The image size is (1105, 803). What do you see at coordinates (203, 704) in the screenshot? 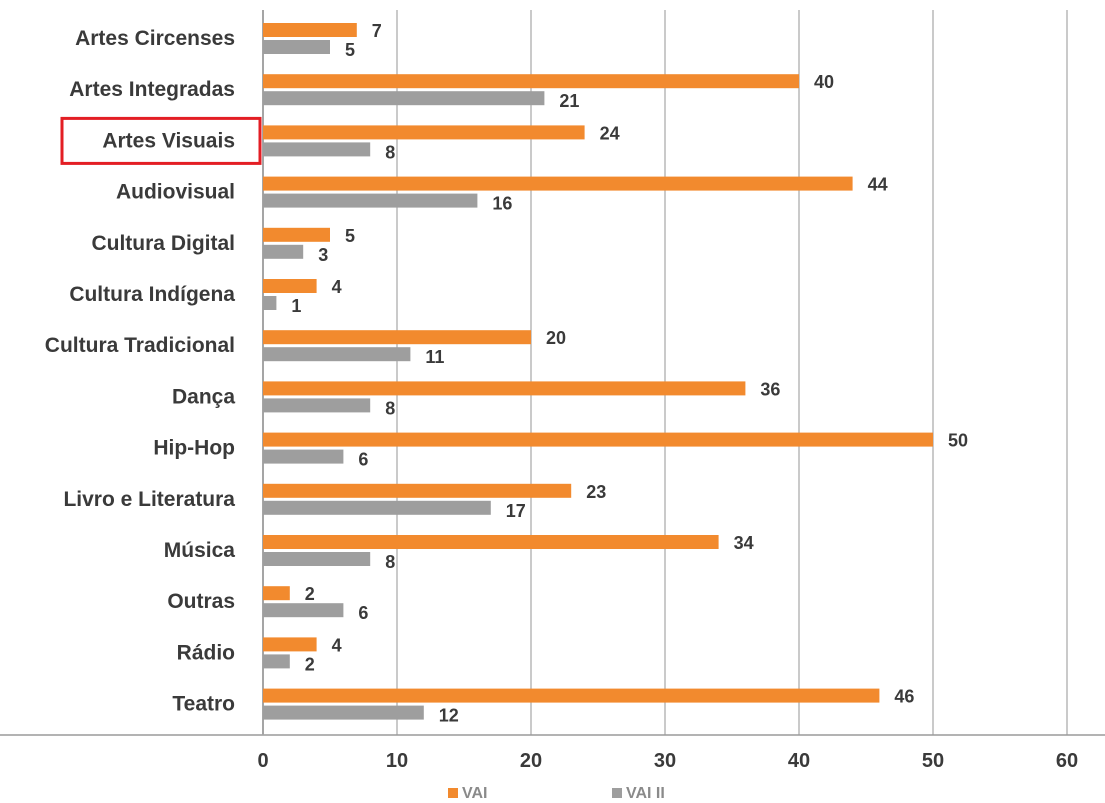
I see `category-label-teatro: Teatro` at bounding box center [203, 704].